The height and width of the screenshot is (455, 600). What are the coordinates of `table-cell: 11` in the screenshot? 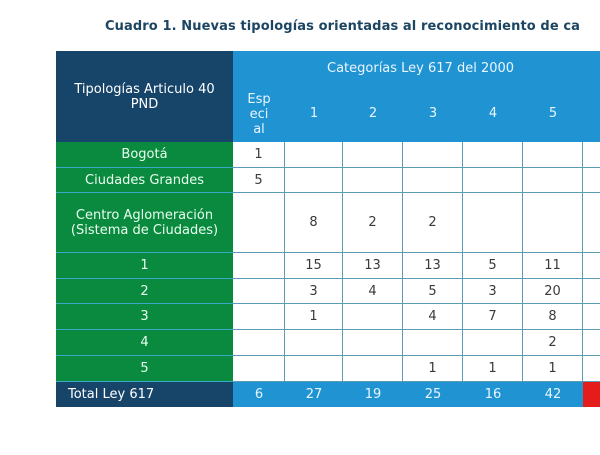 It's located at (553, 266).